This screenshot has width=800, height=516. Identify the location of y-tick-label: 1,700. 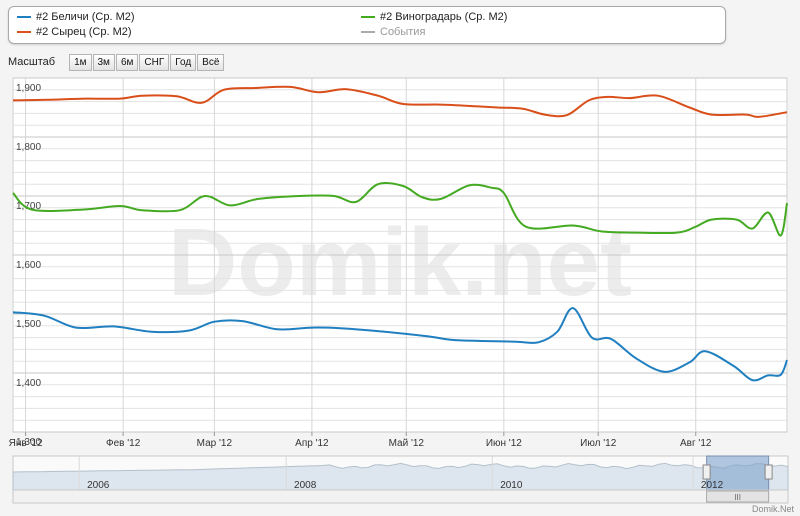
(28, 206).